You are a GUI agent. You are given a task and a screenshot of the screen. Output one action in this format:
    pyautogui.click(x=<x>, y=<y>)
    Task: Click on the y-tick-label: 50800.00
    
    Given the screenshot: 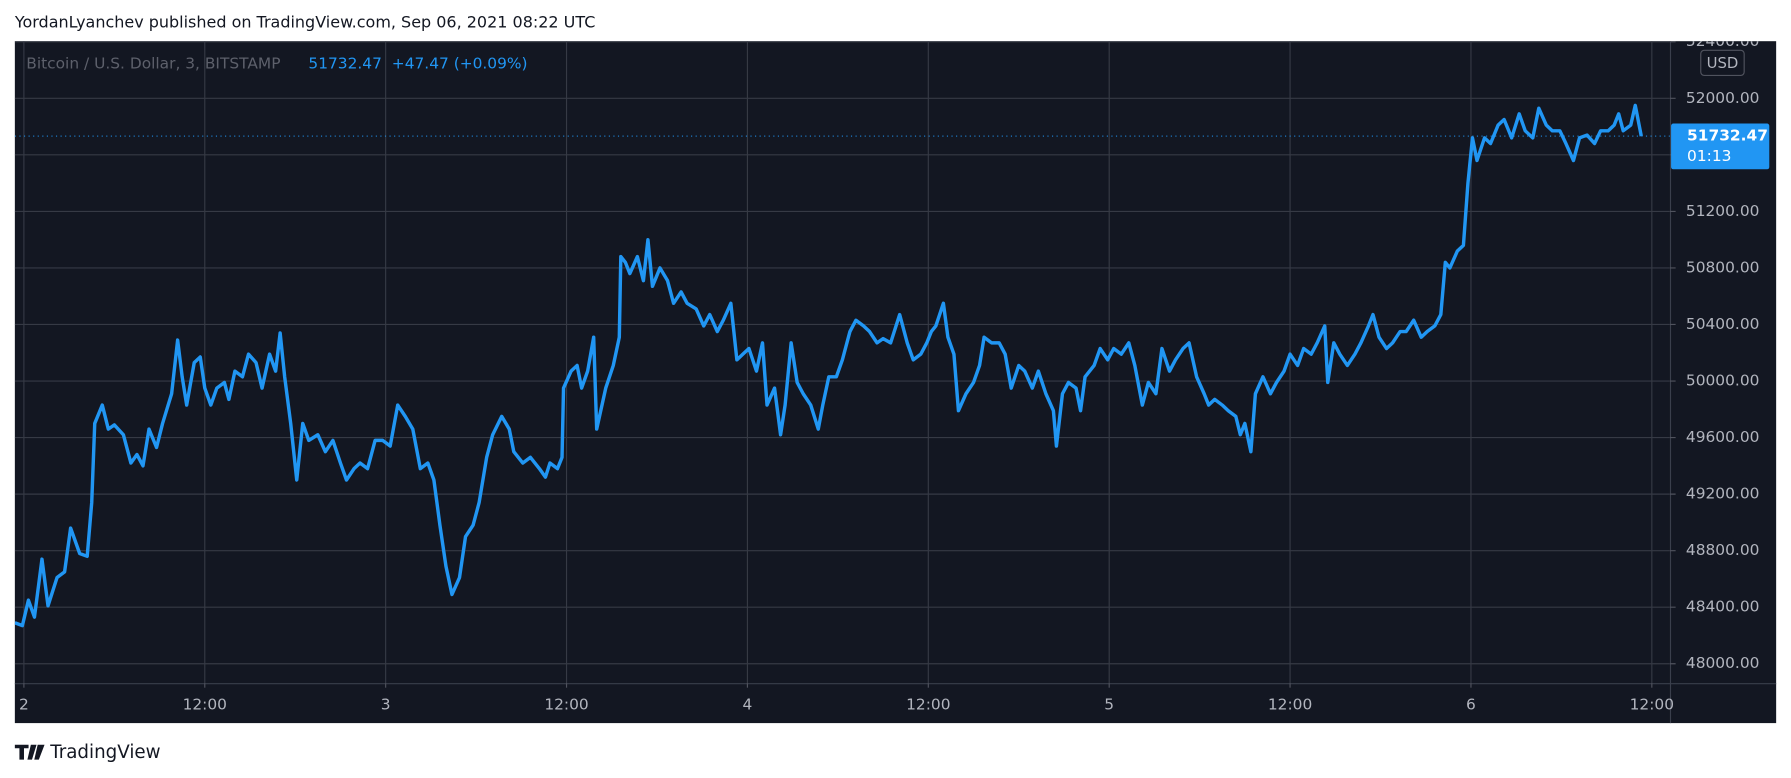 What is the action you would take?
    pyautogui.click(x=1723, y=267)
    